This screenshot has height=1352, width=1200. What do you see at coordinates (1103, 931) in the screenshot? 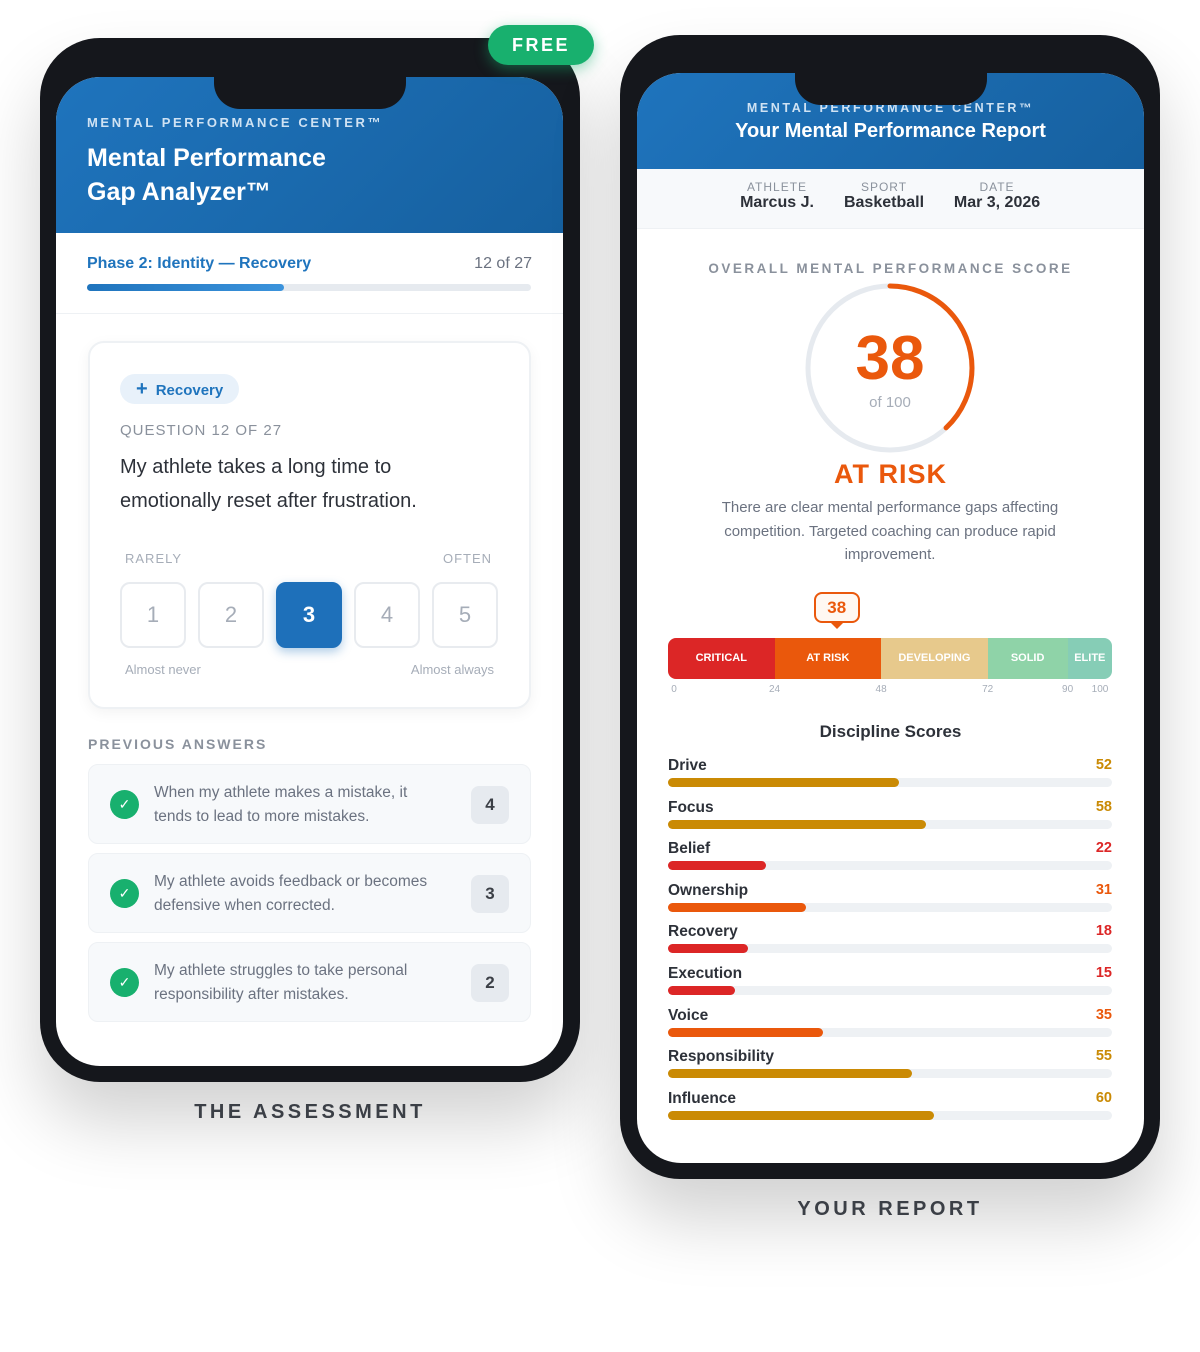
I see `discipline-score: 18` at bounding box center [1103, 931].